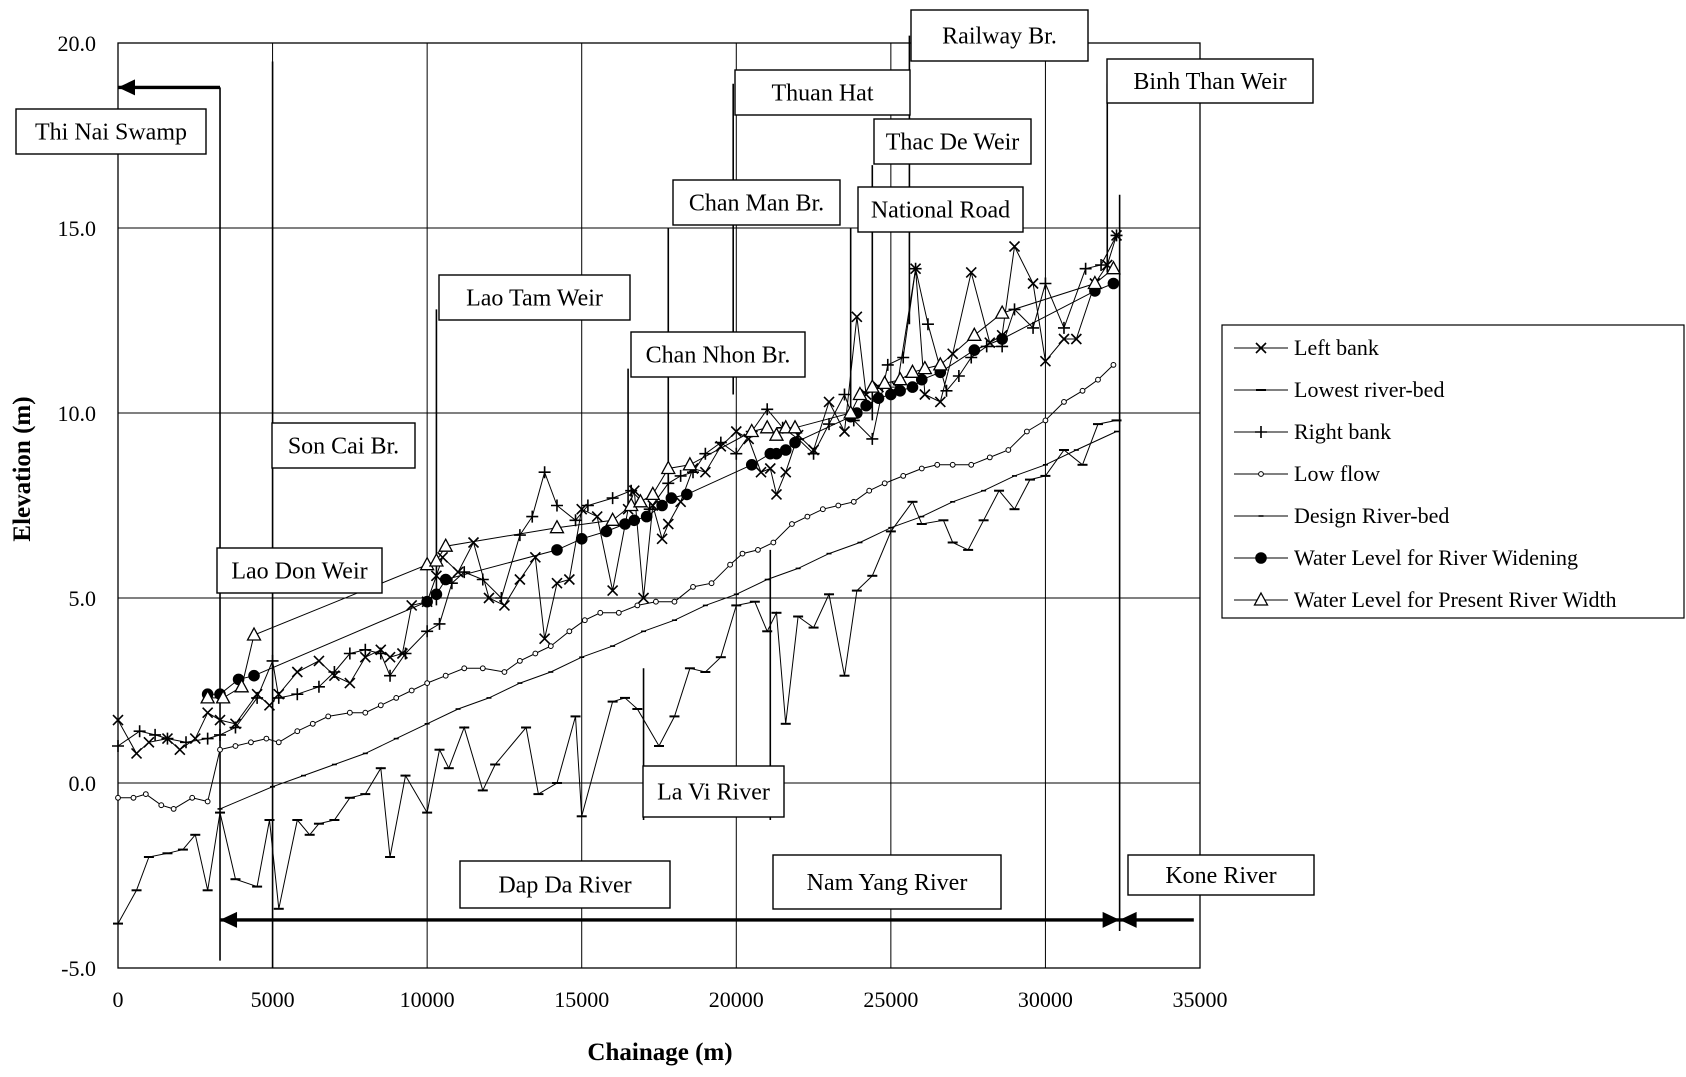 The width and height of the screenshot is (1686, 1077). I want to click on x-tick-label: 20000, so click(736, 999).